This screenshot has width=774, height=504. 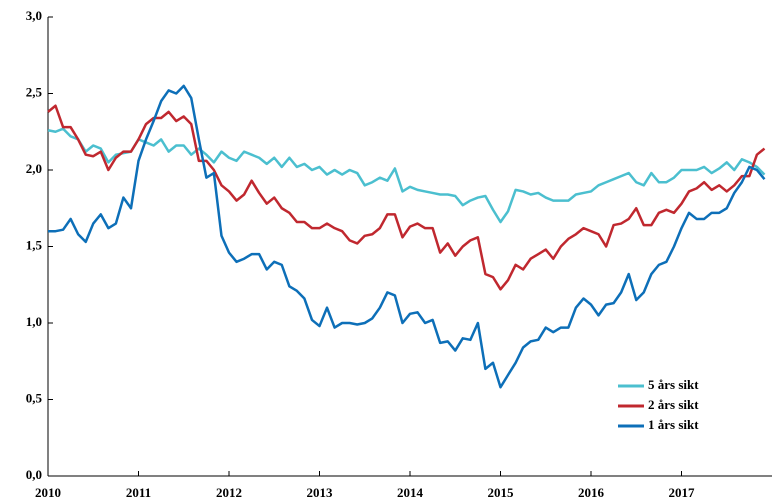 What do you see at coordinates (673, 384) in the screenshot?
I see `legend-label: 5 års sikt` at bounding box center [673, 384].